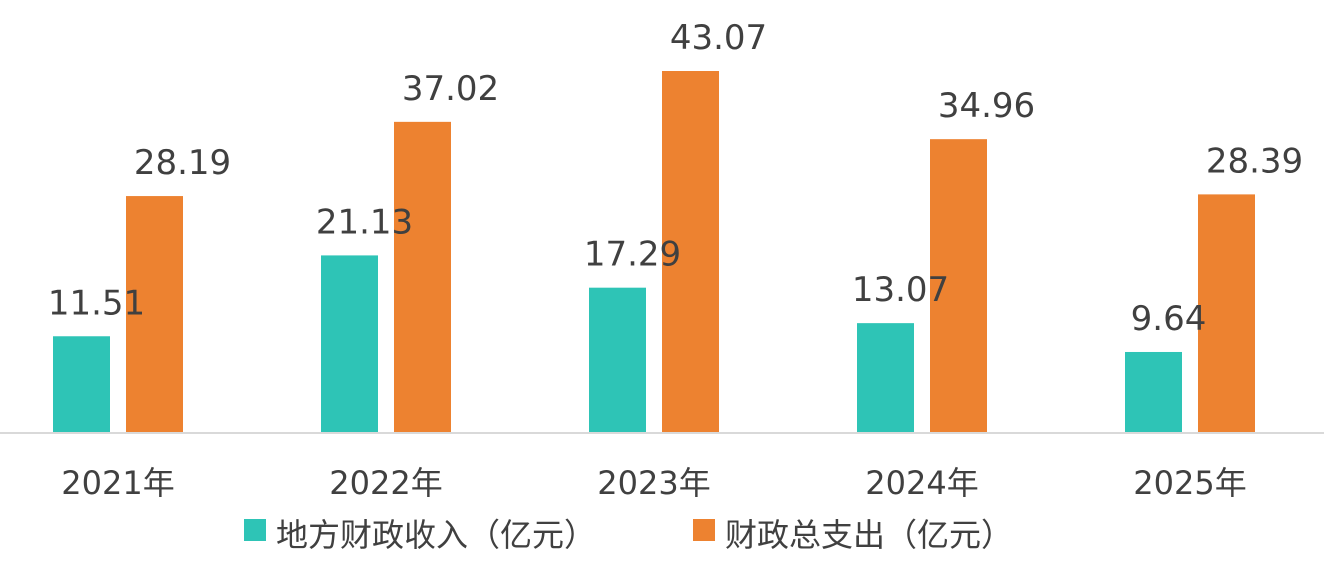  I want to click on x-tick-label-3: 2024年, so click(921, 483).